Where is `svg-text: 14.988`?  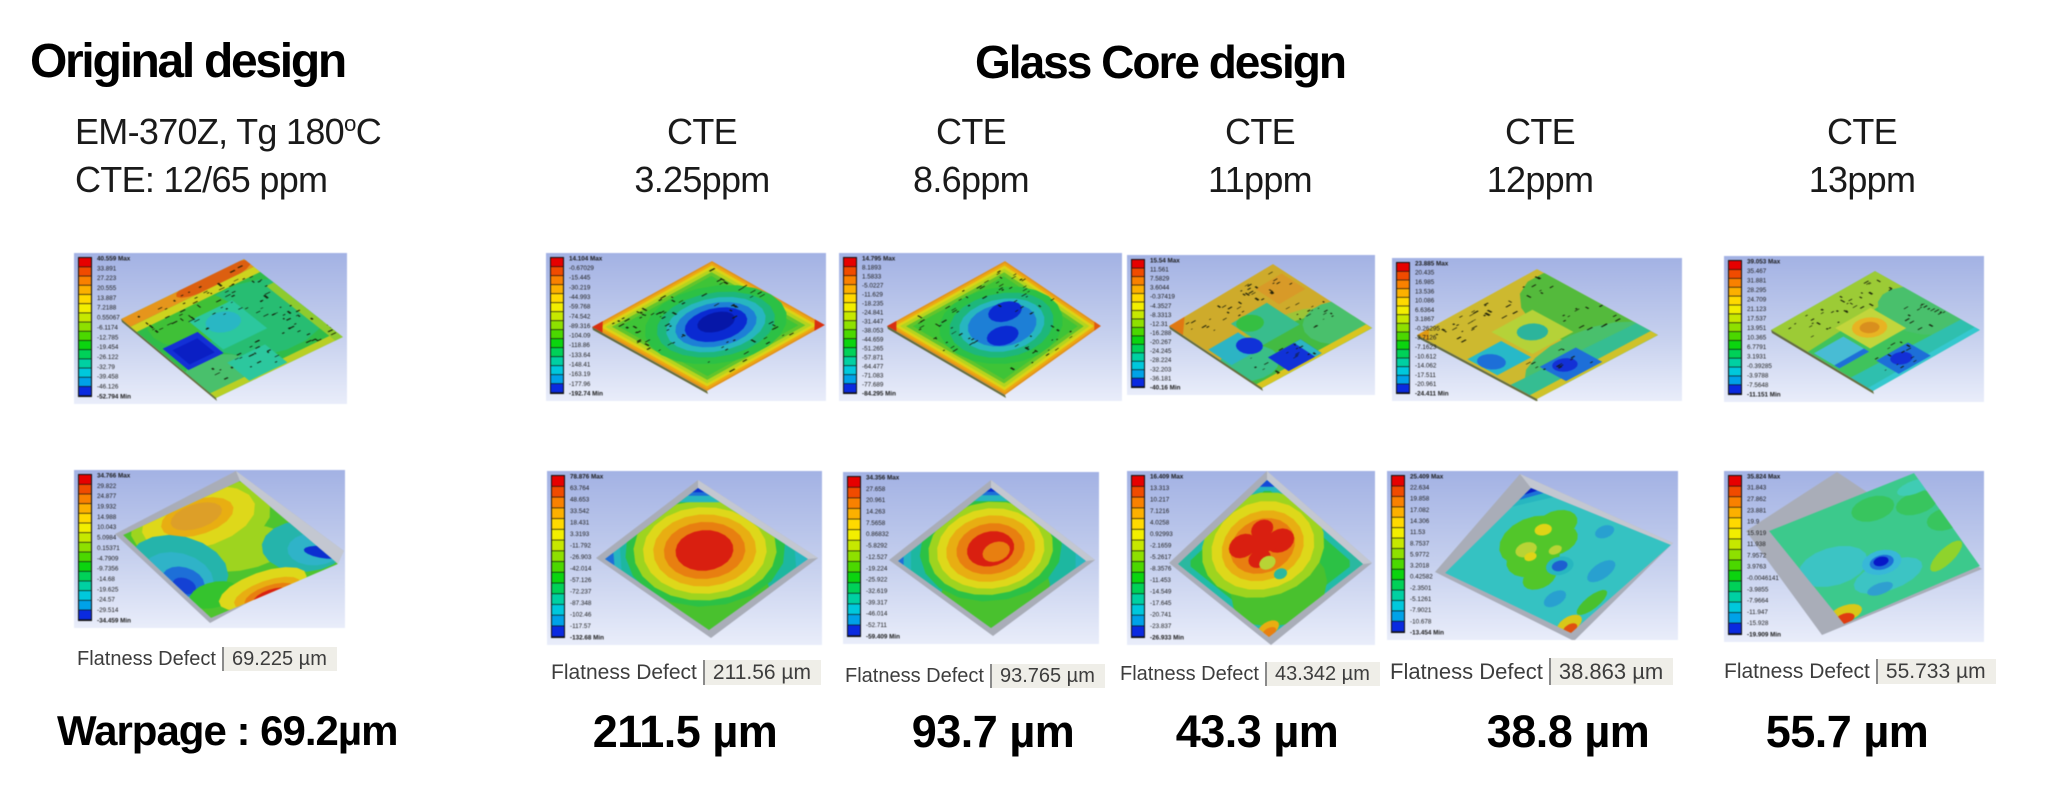 svg-text: 14.988 is located at coordinates (107, 517).